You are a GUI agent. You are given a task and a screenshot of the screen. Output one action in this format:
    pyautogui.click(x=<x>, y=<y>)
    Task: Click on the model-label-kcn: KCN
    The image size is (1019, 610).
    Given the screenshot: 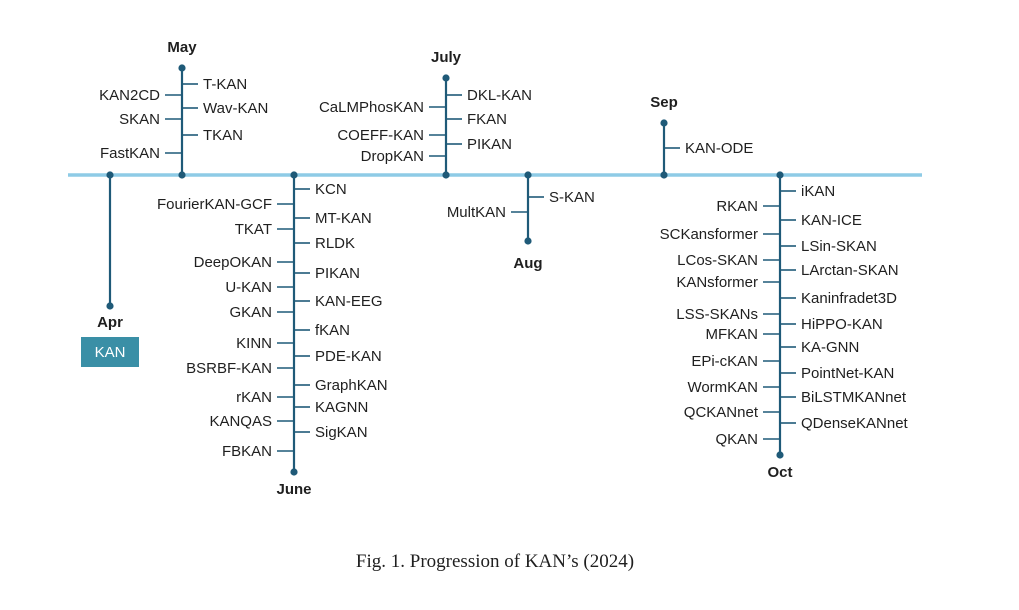 What is the action you would take?
    pyautogui.click(x=331, y=189)
    